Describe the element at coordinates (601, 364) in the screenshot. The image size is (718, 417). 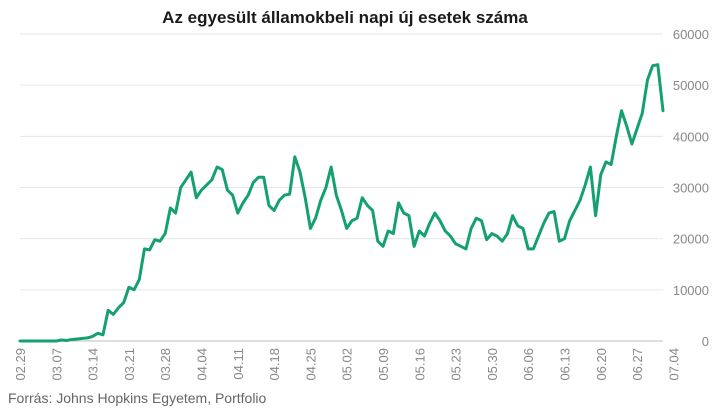
I see `x-tick-label: 06.20` at that location.